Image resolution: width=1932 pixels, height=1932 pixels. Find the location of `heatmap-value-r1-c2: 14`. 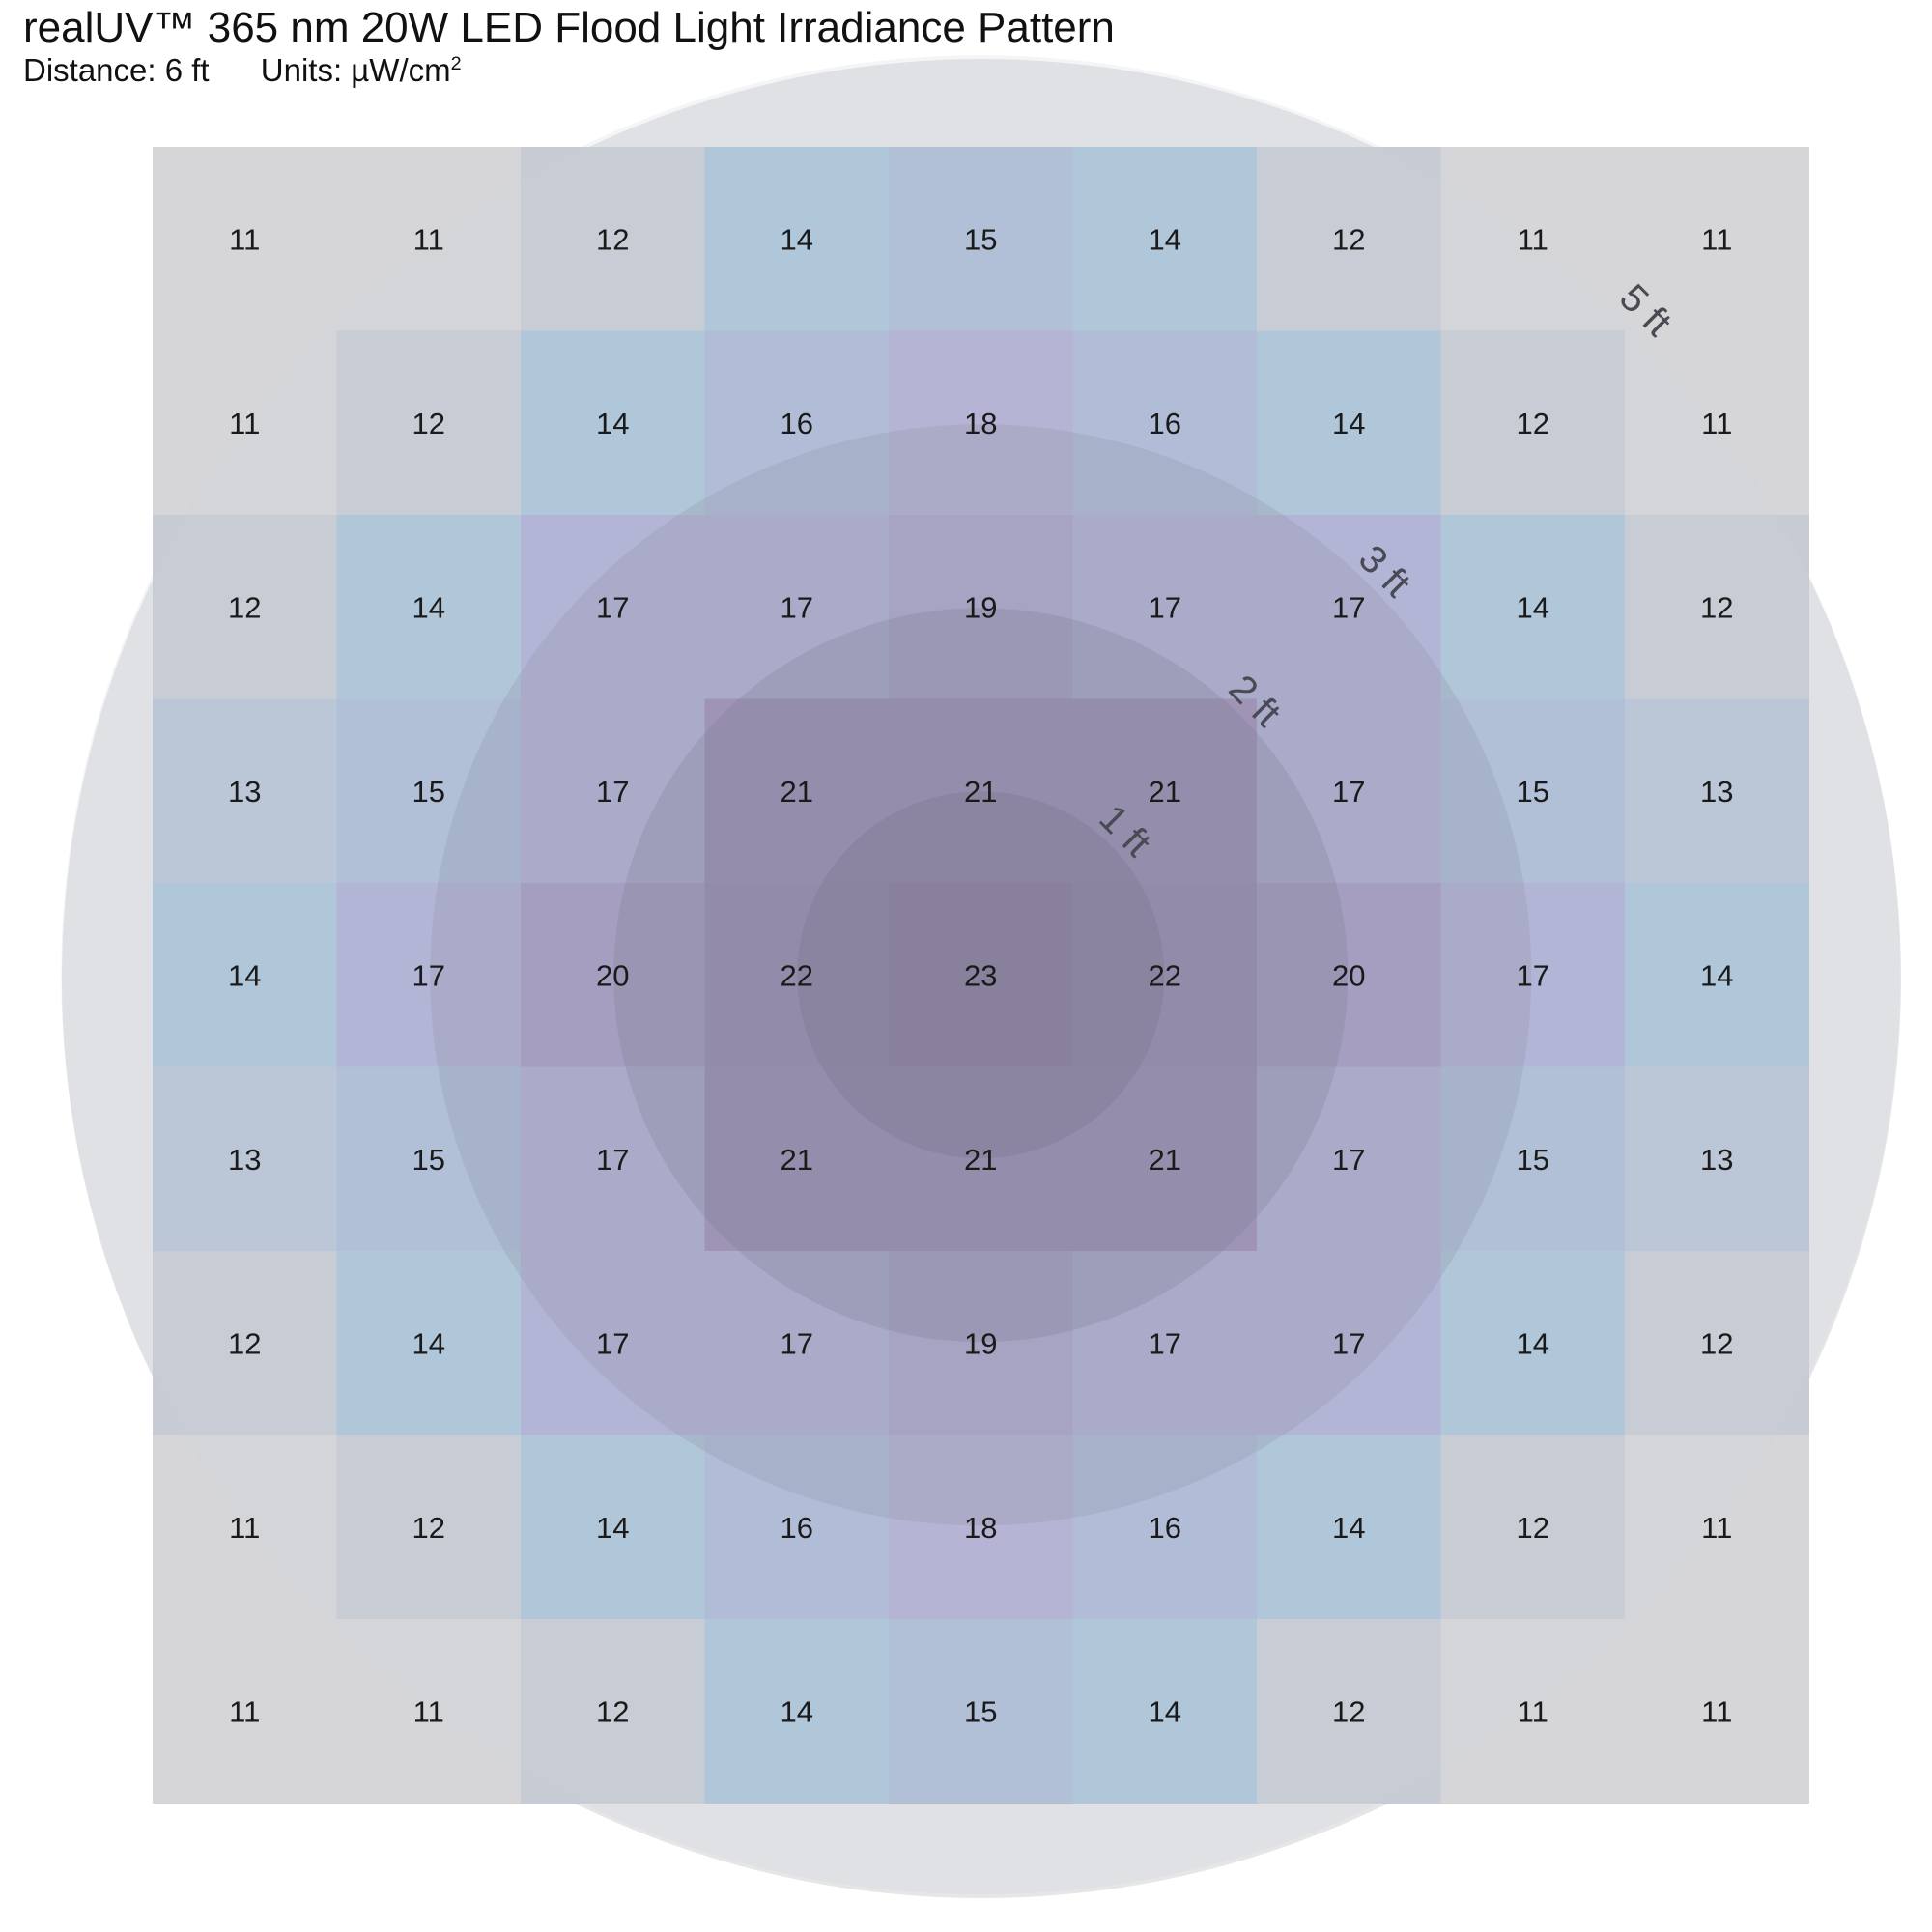

heatmap-value-r1-c2: 14 is located at coordinates (612, 423).